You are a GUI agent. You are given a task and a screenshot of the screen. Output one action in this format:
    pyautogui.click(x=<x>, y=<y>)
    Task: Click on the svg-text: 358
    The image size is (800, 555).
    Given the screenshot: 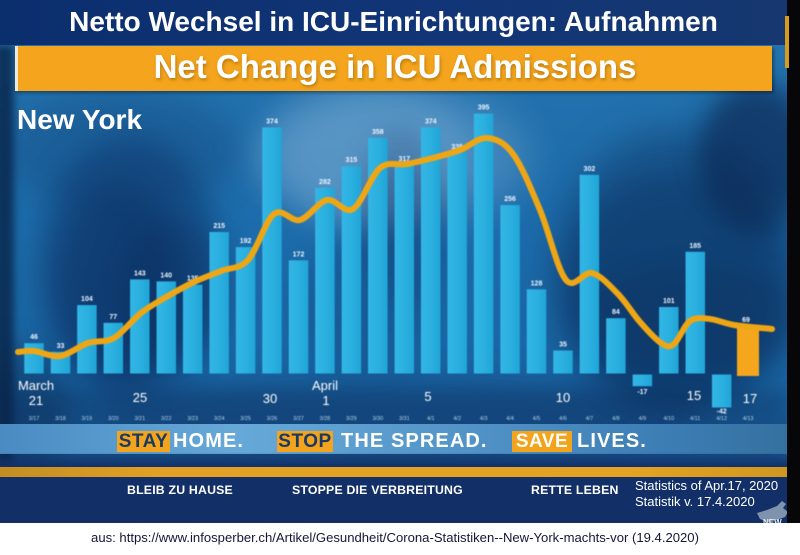 What is the action you would take?
    pyautogui.click(x=378, y=132)
    